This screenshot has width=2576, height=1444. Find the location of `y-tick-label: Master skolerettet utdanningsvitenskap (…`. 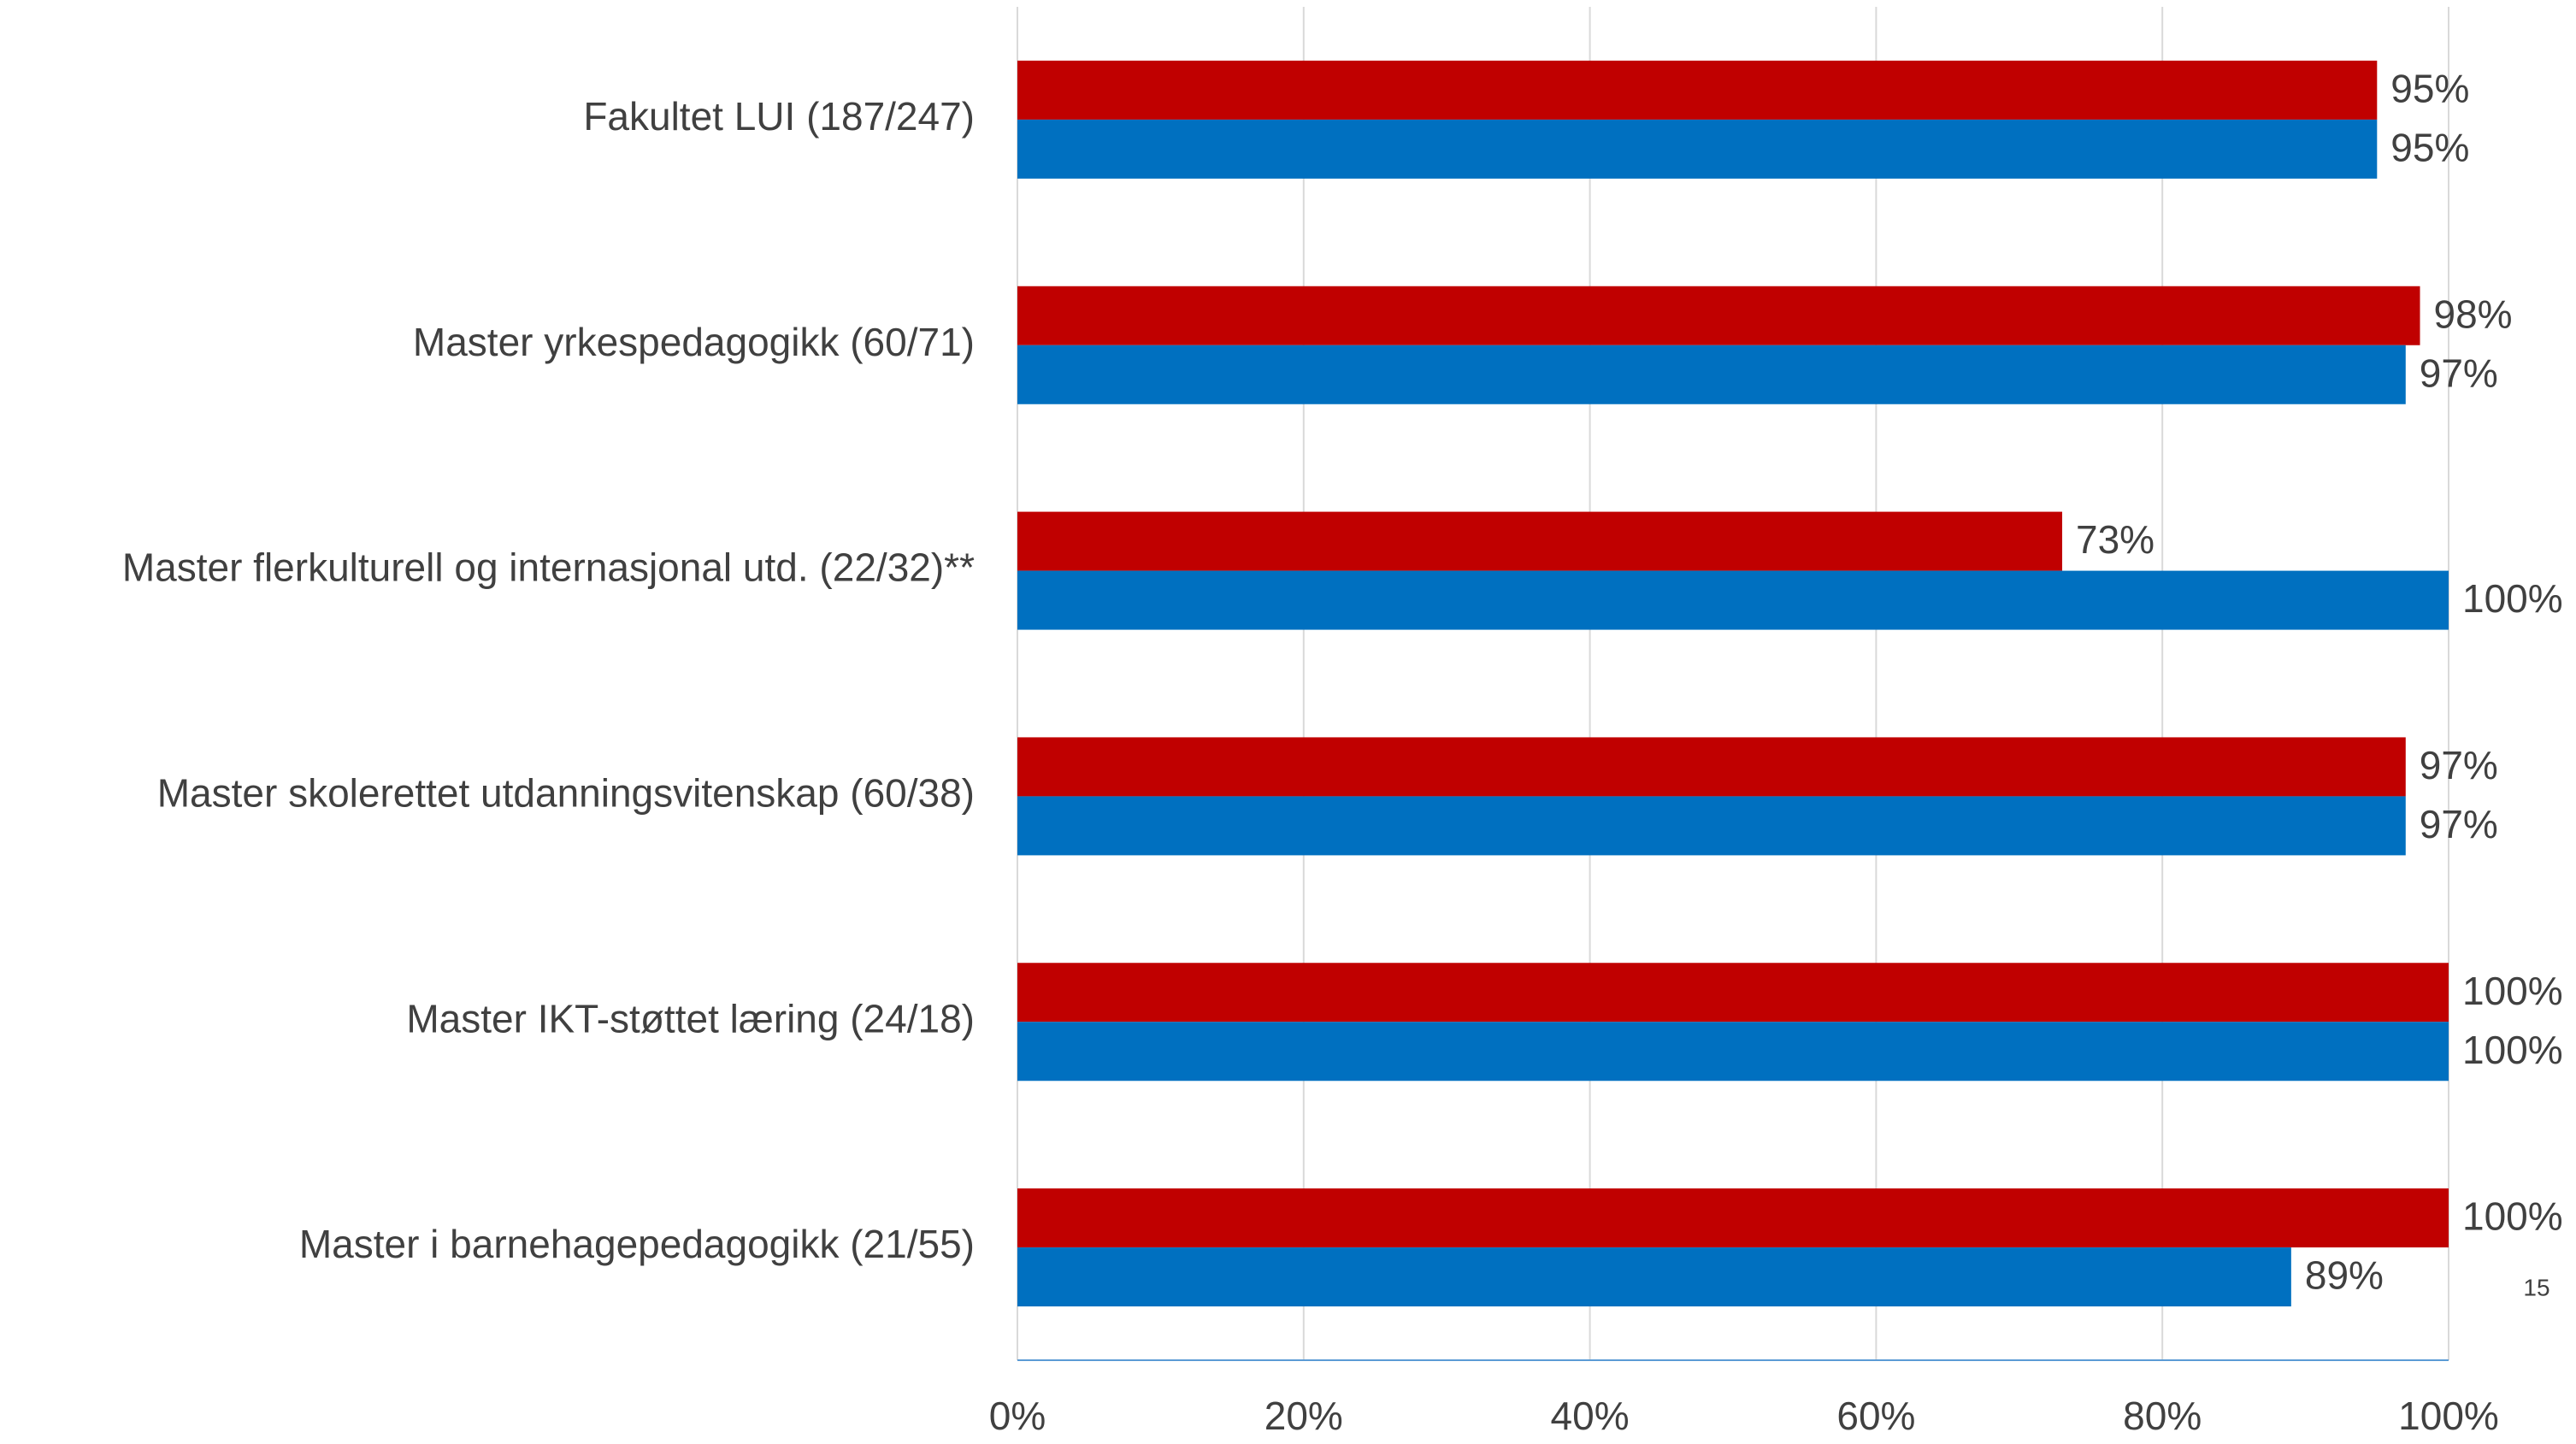

y-tick-label: Master skolerettet utdanningsvitenskap (… is located at coordinates (566, 793).